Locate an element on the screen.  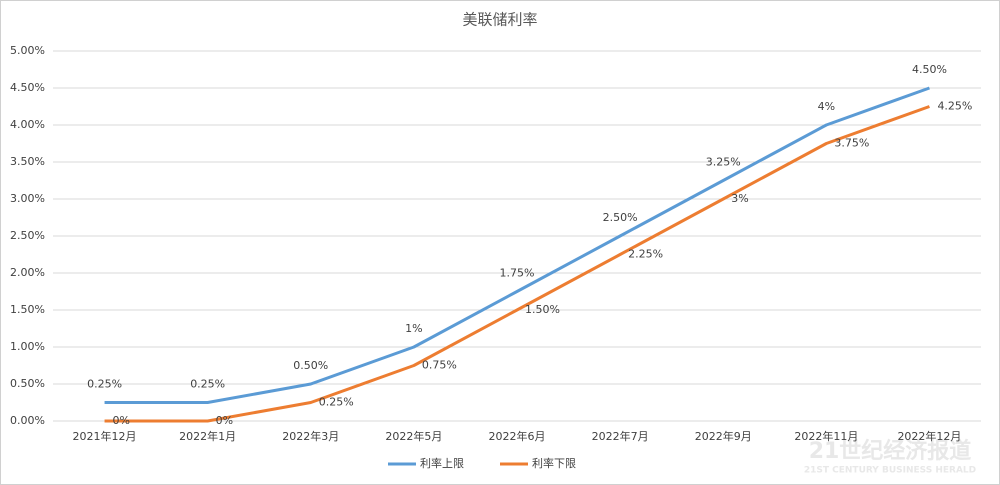
y-tick-label: 4.50% is located at coordinates (27, 87).